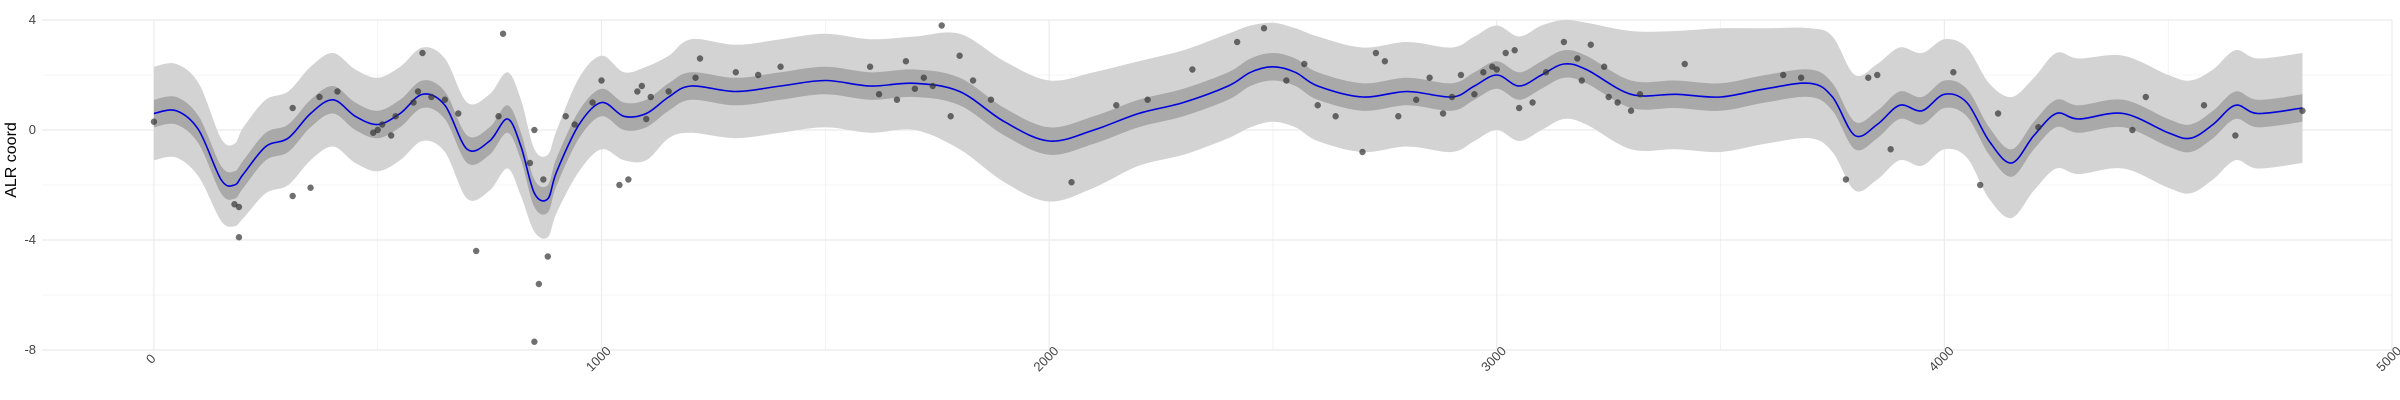 The height and width of the screenshot is (400, 2400). I want to click on x-tick-label: 2000, so click(1045, 358).